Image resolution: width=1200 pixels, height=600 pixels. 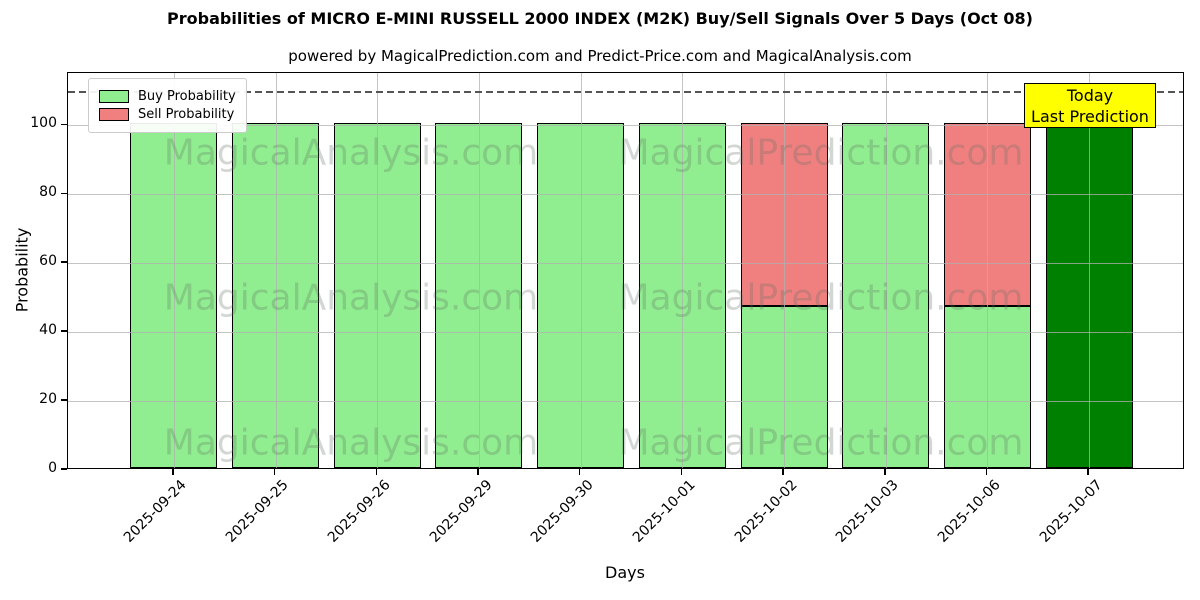 I want to click on y-axis-label: Probability, so click(x=22, y=270).